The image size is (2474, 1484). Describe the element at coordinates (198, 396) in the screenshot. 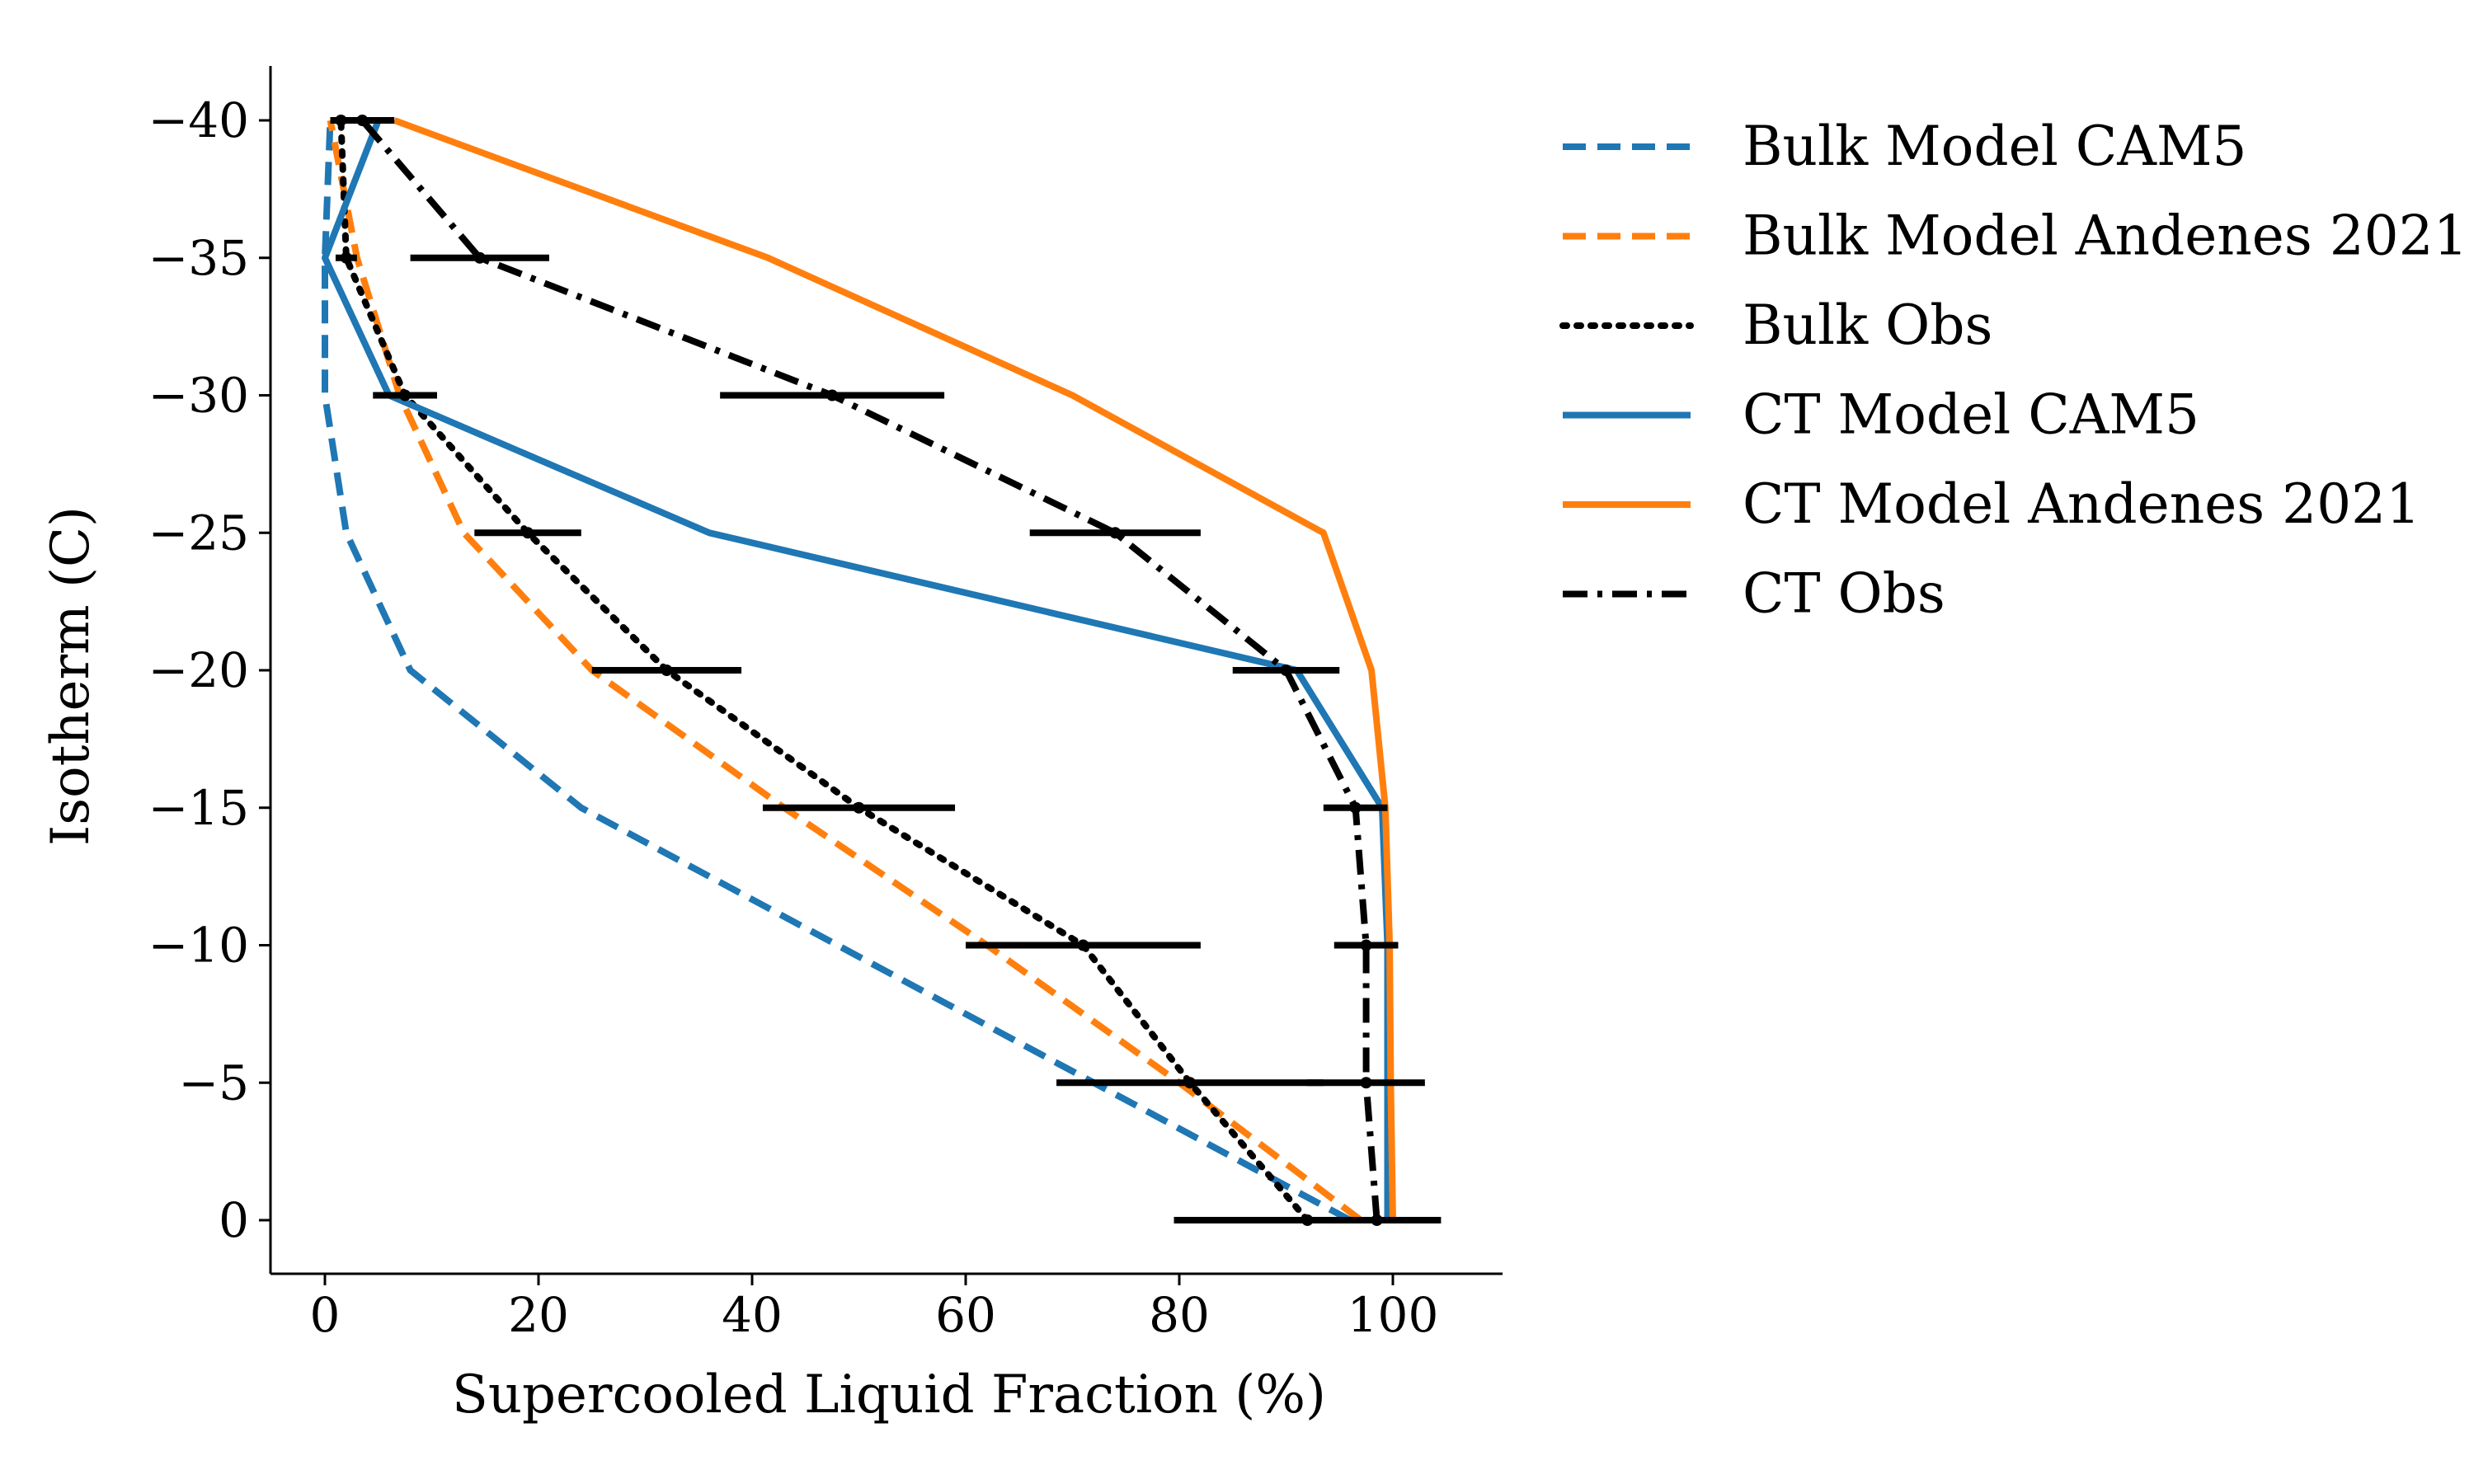

I see `y-tick-label: −30` at that location.